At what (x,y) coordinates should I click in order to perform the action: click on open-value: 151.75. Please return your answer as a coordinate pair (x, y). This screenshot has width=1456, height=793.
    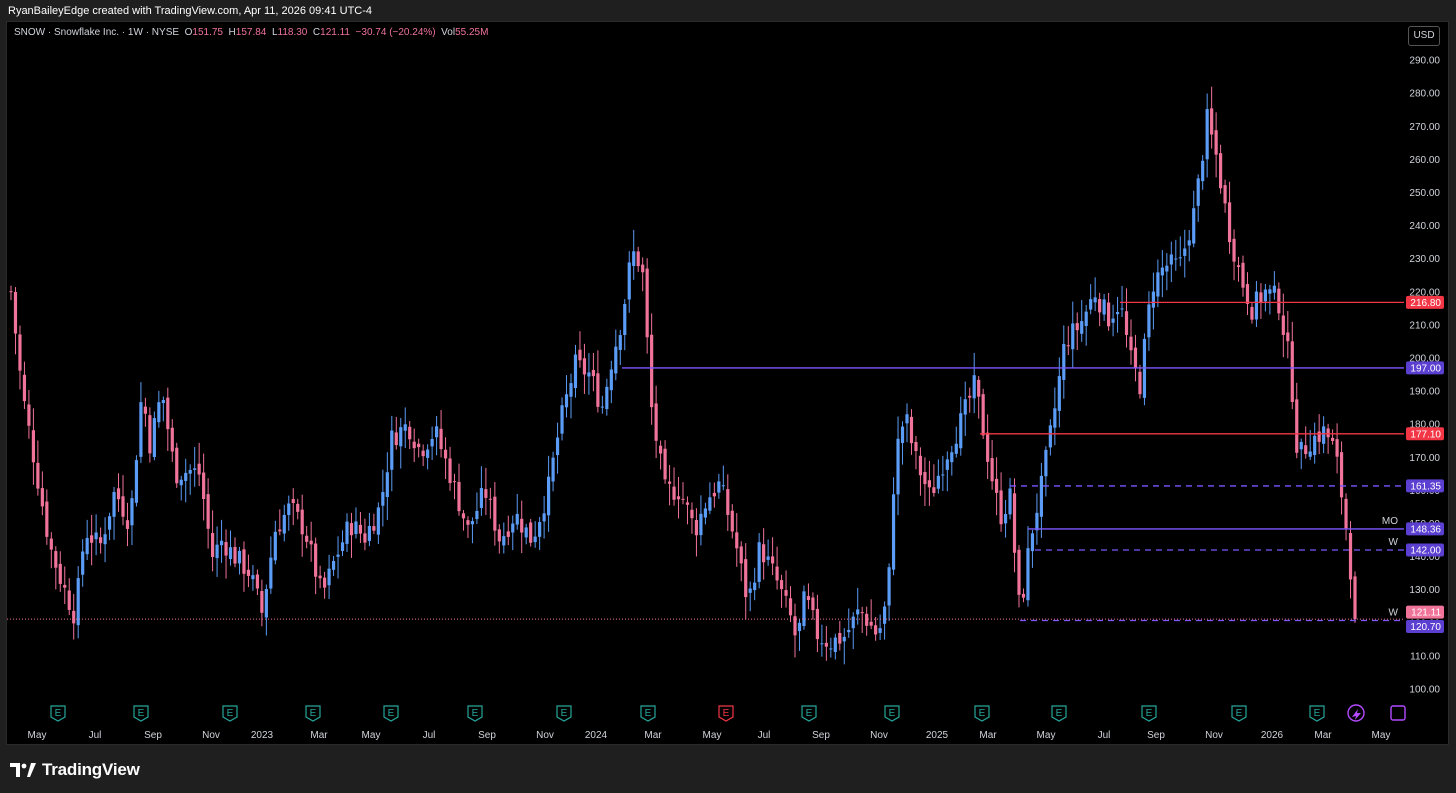
    Looking at the image, I should click on (207, 32).